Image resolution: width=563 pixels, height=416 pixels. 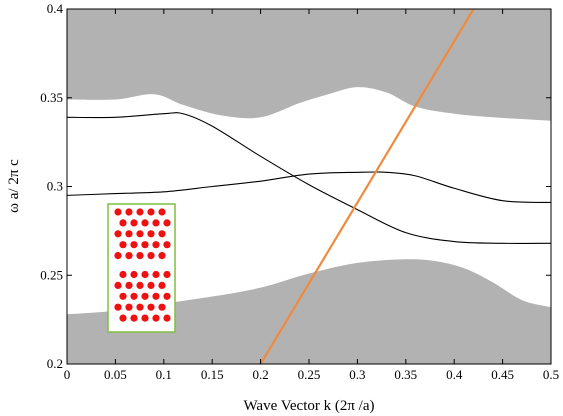 I want to click on x-tick-label: 0.25, so click(x=309, y=374).